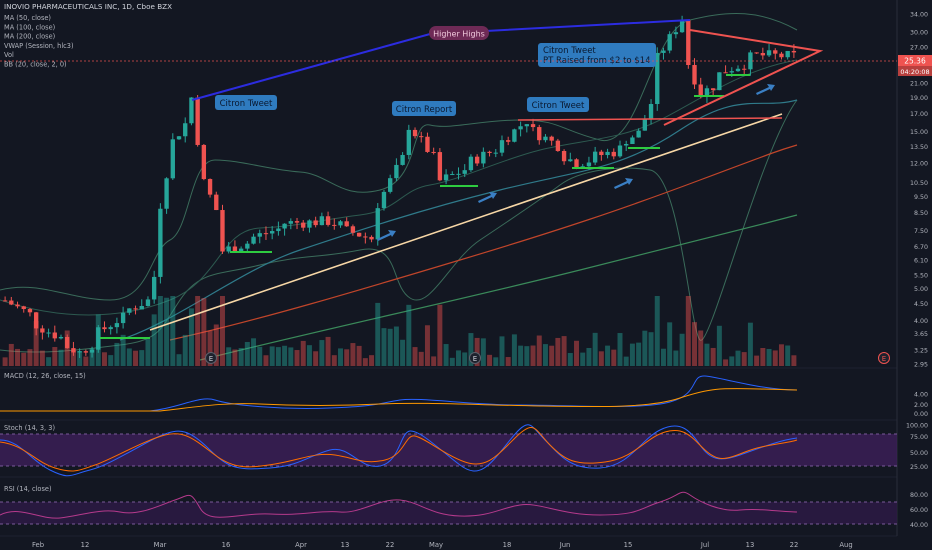 The height and width of the screenshot is (550, 932). What do you see at coordinates (399, 393) in the screenshot?
I see `macd-pane` at bounding box center [399, 393].